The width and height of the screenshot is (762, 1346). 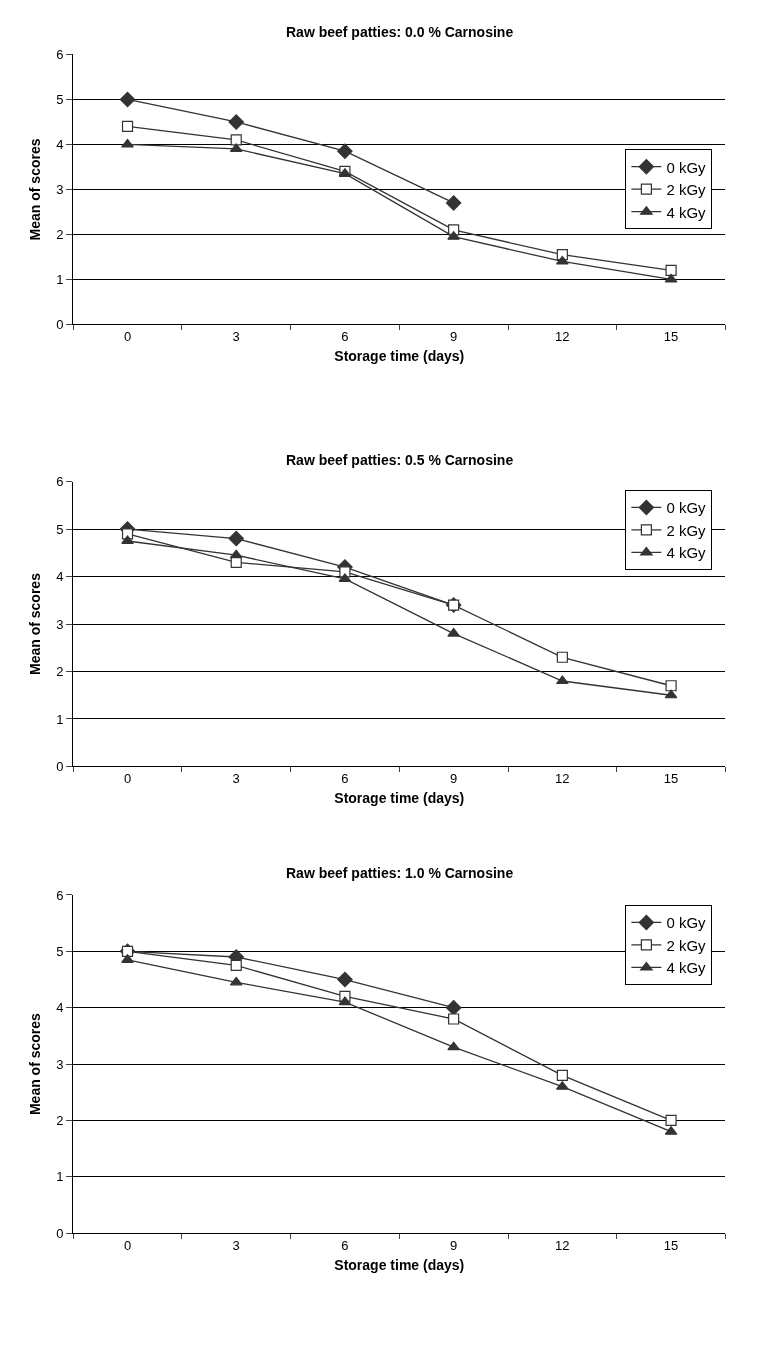 I want to click on chart-title: Raw beef patties: 1.0 % Carnosine, so click(x=400, y=873).